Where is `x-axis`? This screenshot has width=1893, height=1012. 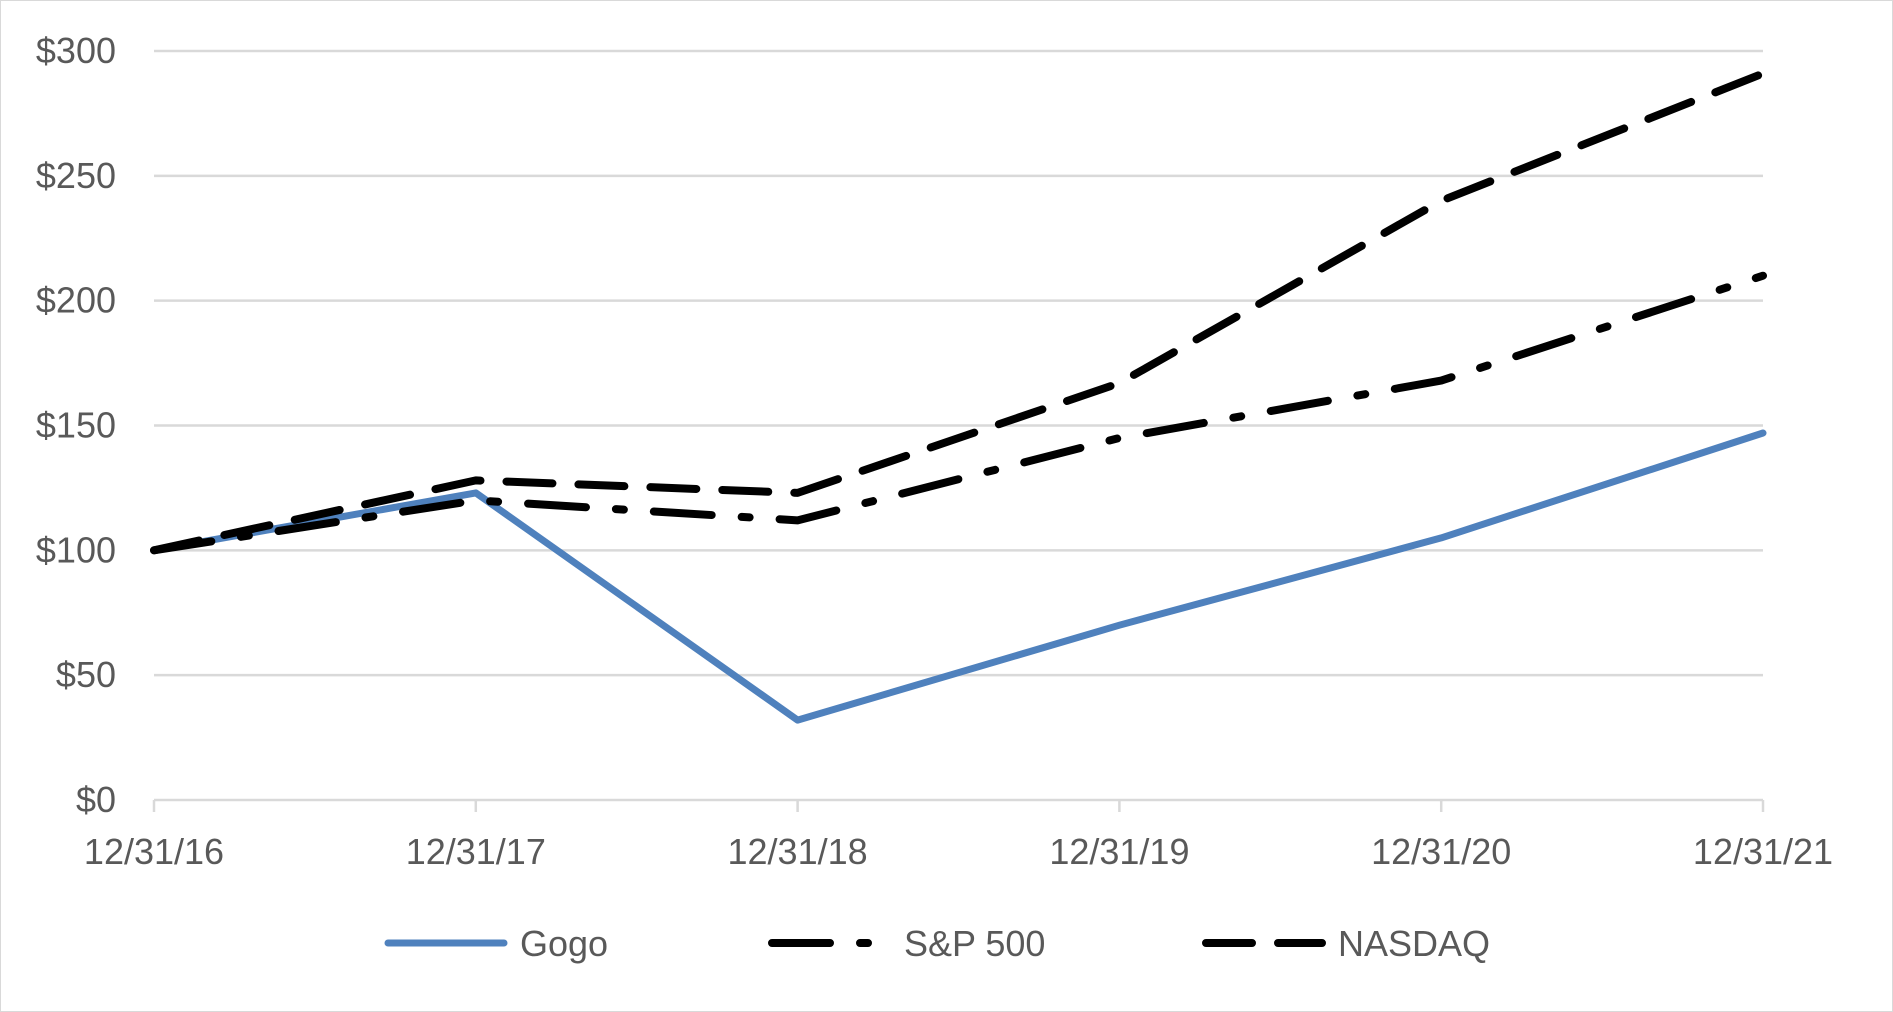
x-axis is located at coordinates (958, 805).